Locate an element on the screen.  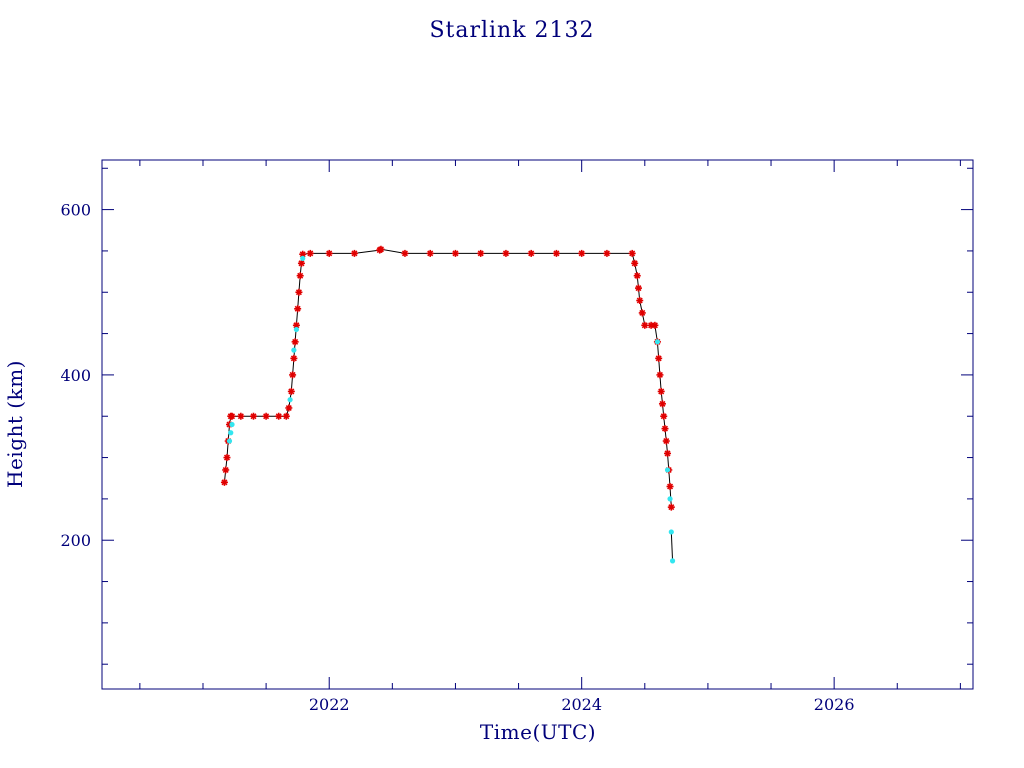
x-tick-label: 2026 is located at coordinates (834, 704).